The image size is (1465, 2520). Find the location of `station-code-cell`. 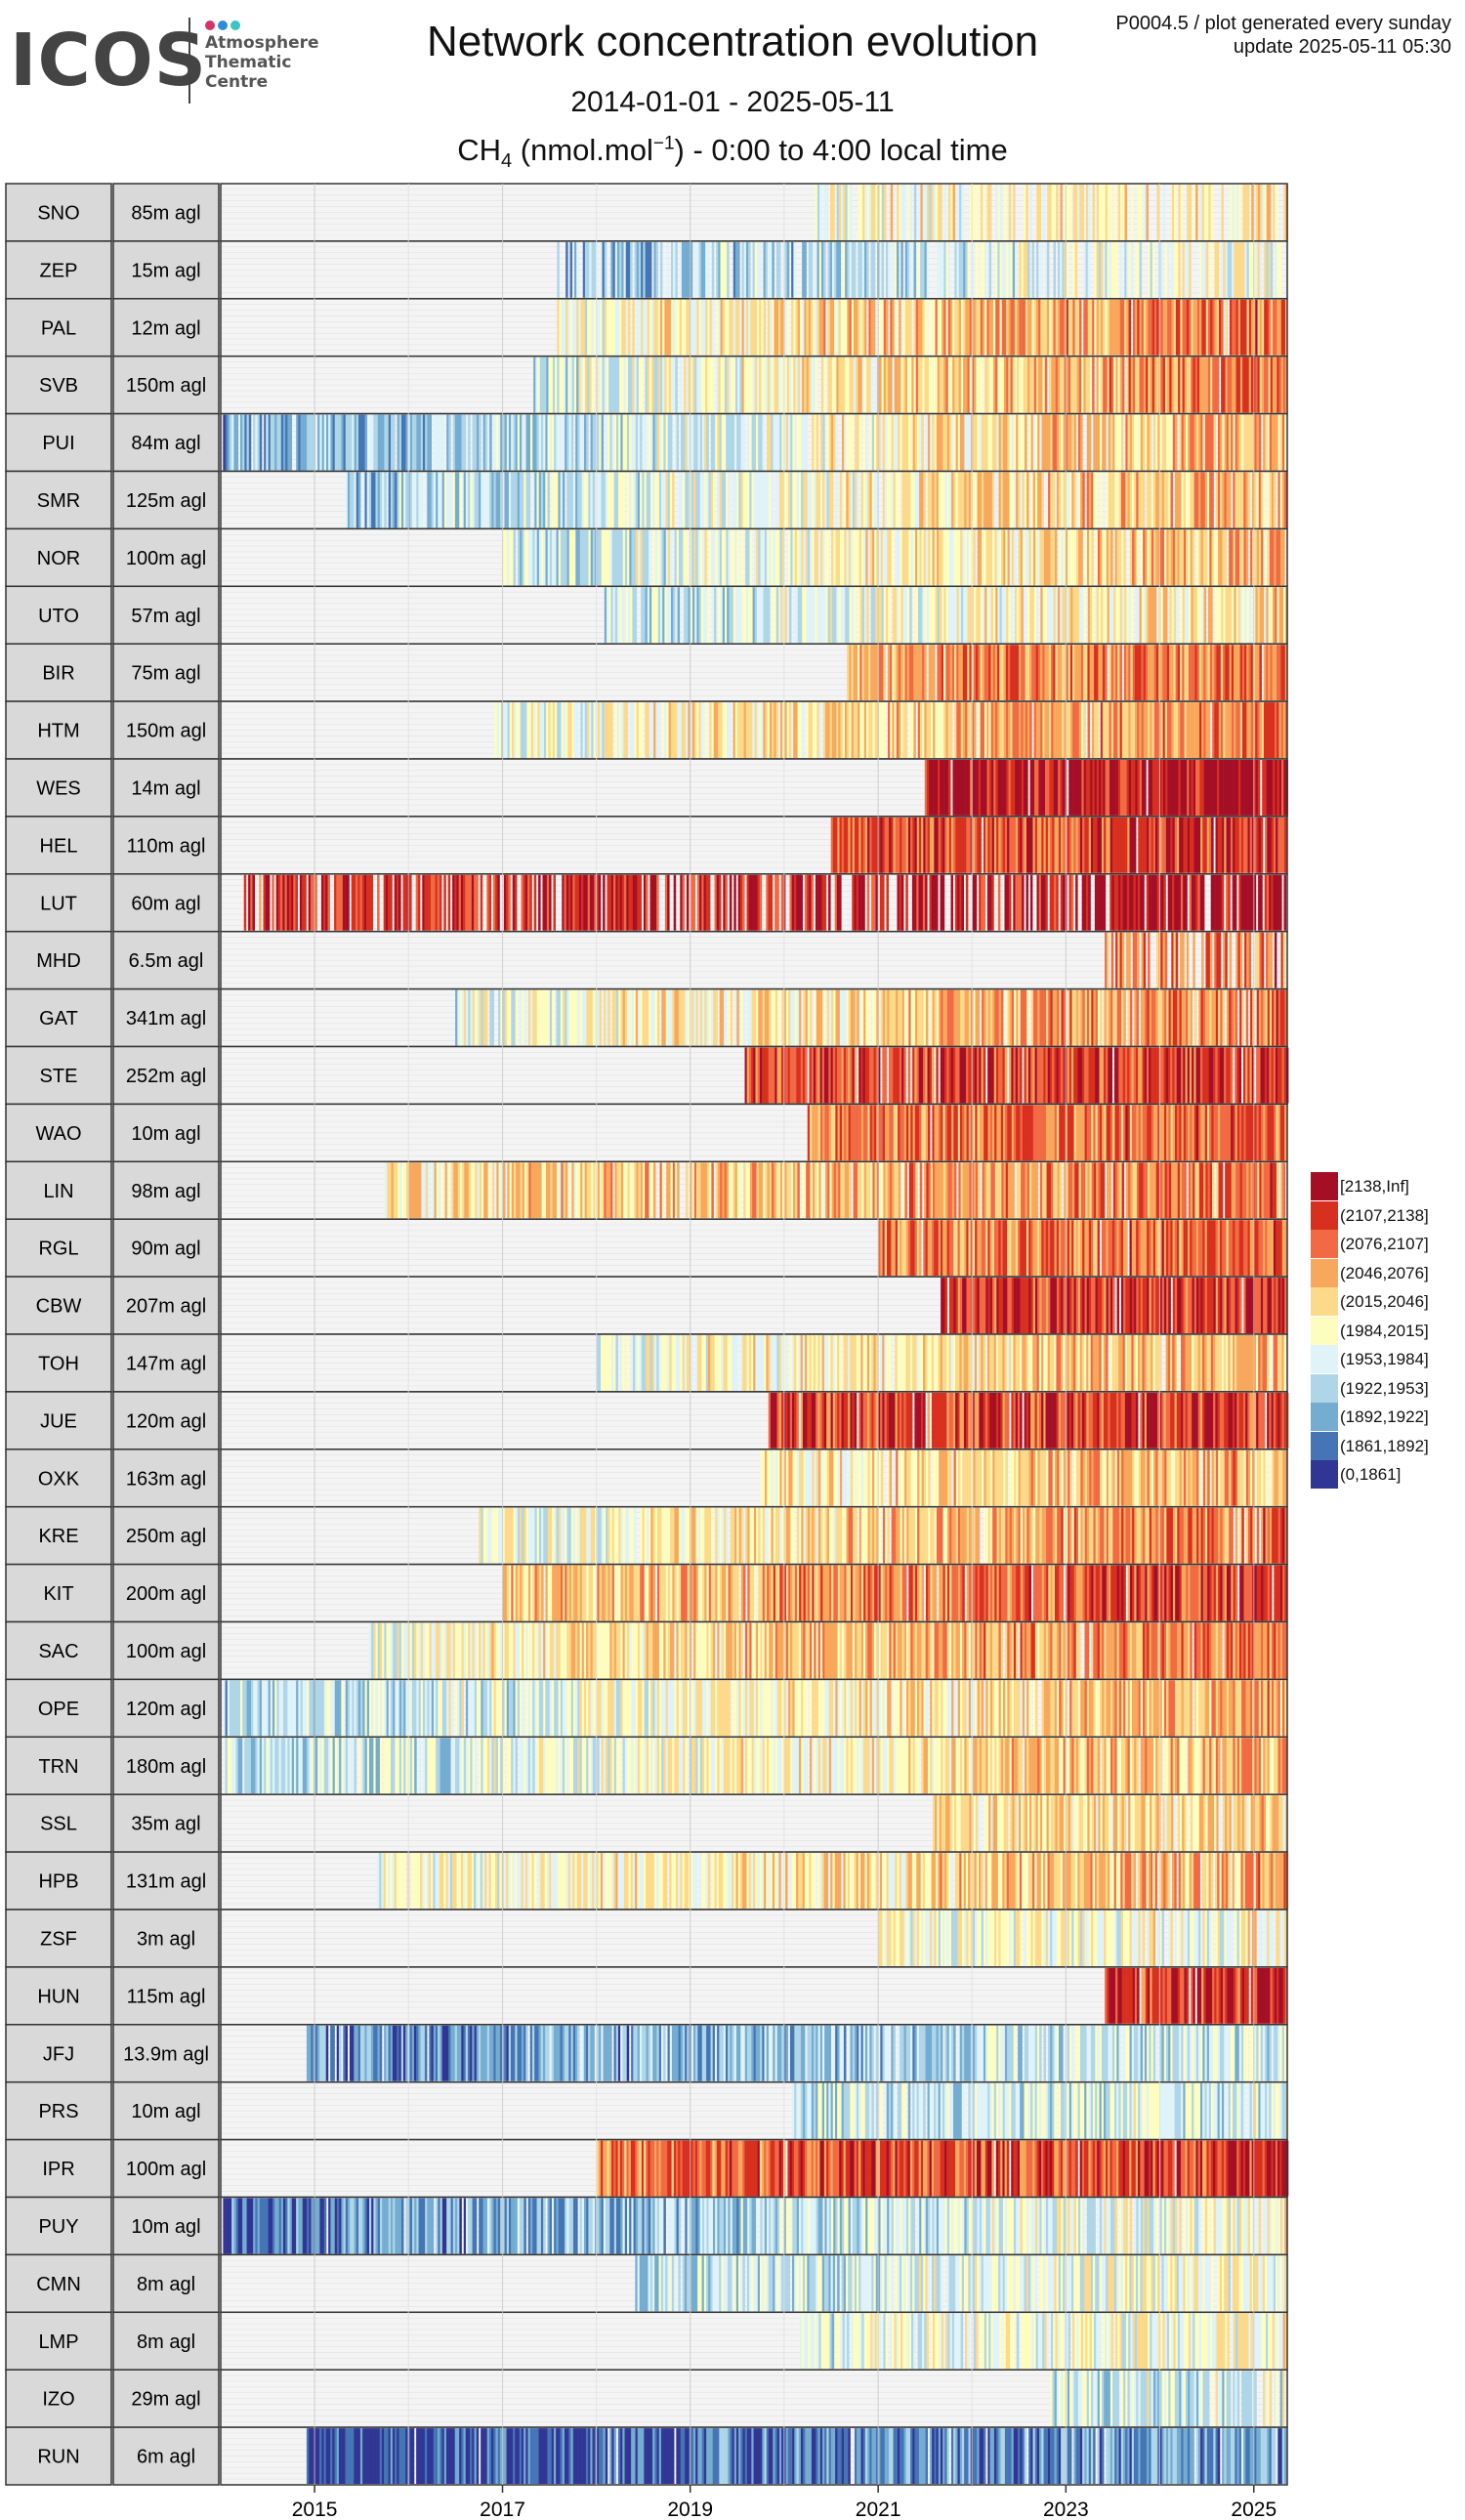

station-code-cell is located at coordinates (58, 385).